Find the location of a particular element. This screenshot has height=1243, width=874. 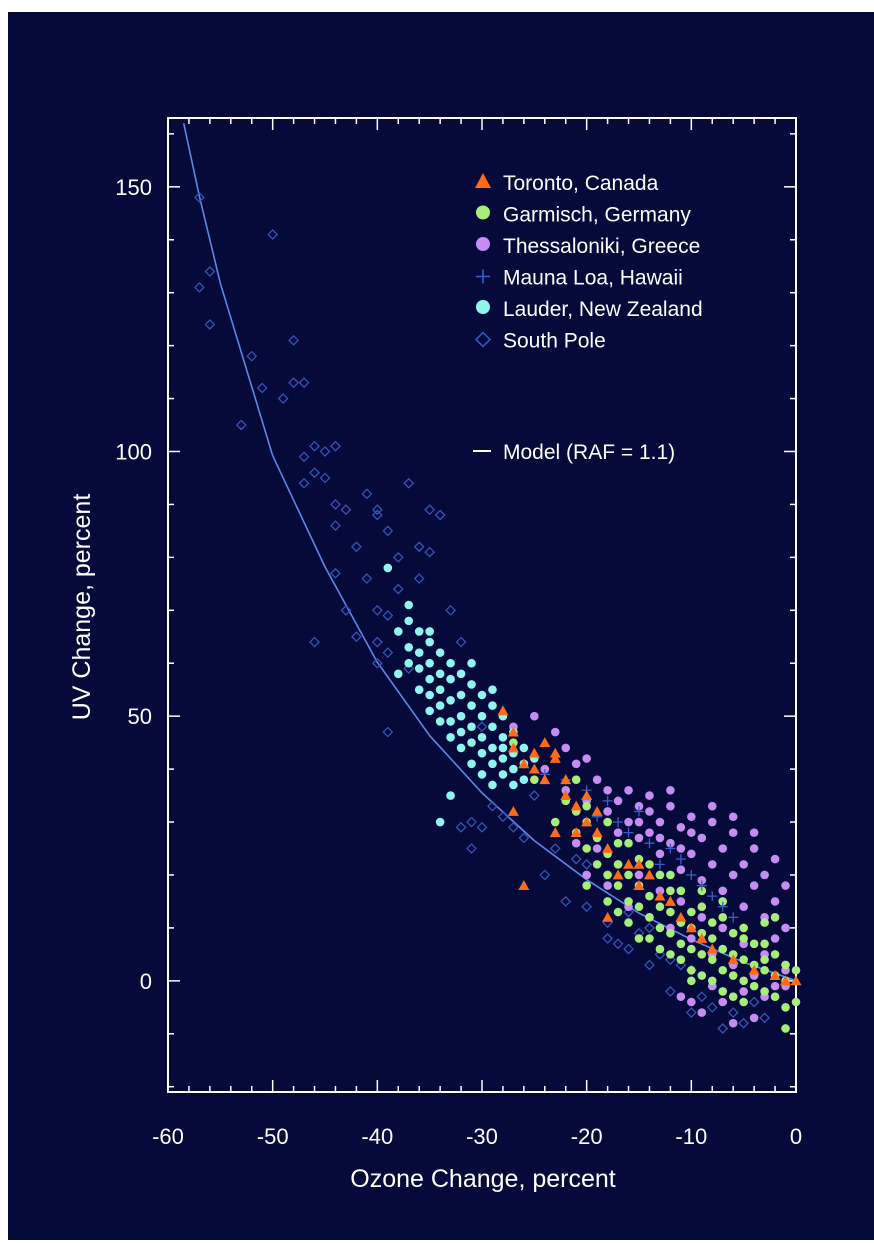

x-tick-label: -50 is located at coordinates (273, 1136).